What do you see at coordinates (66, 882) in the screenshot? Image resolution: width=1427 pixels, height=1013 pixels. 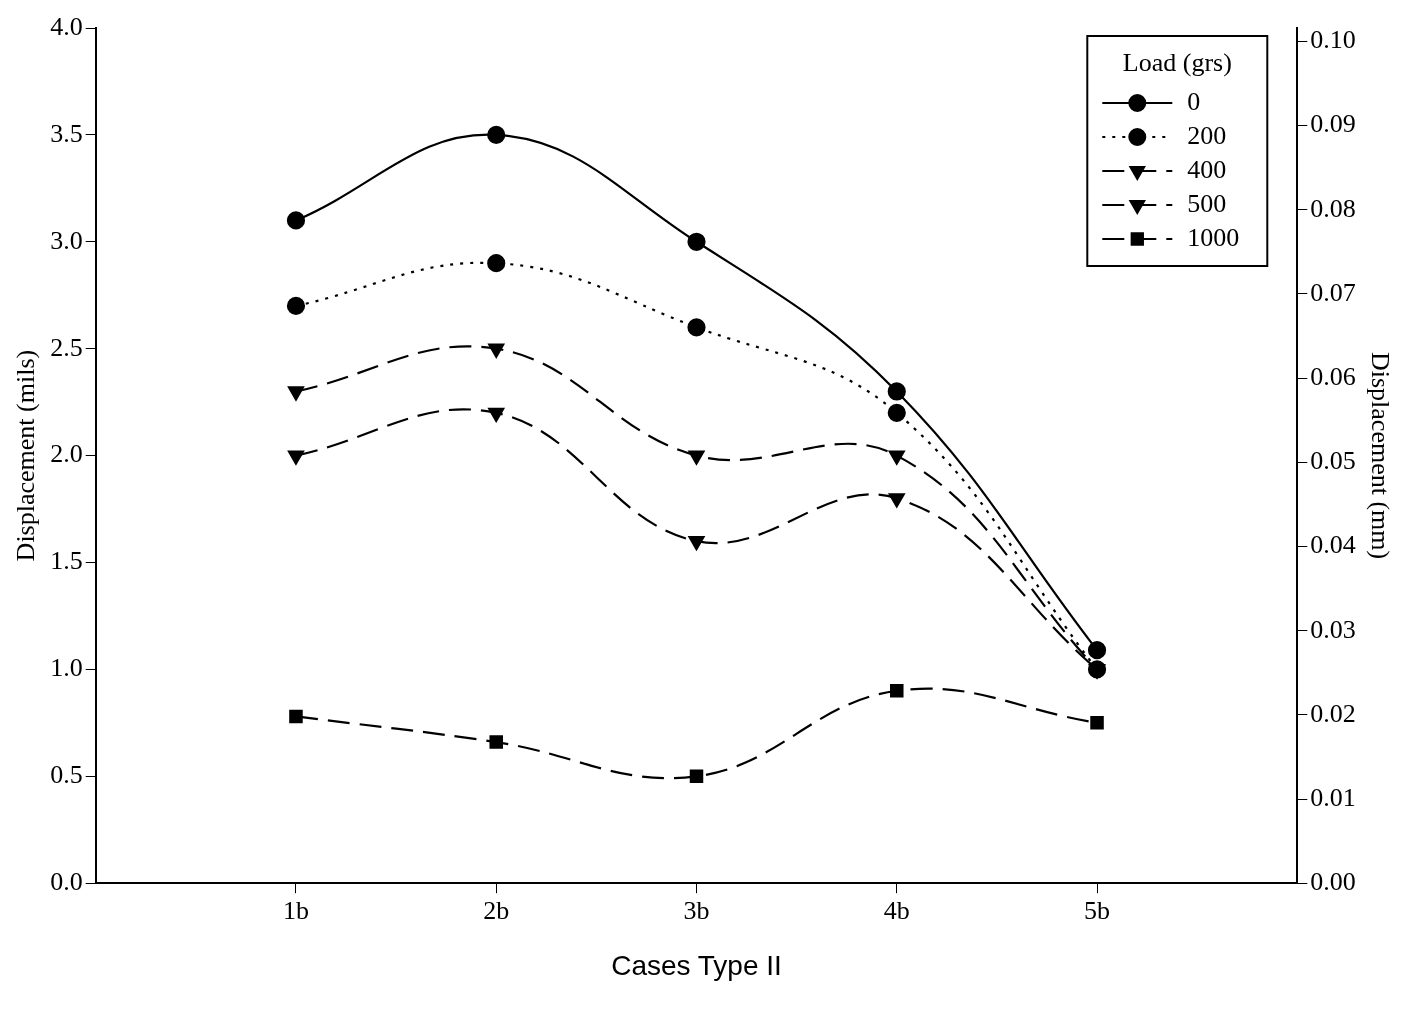 I see `y-tick-label: 0.0` at bounding box center [66, 882].